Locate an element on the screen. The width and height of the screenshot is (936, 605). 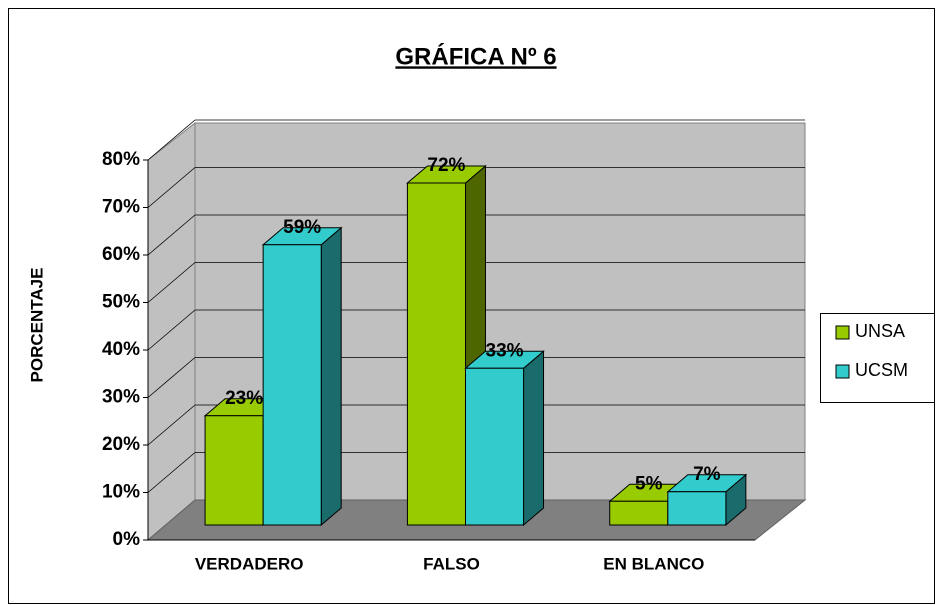
value-label: 5% is located at coordinates (649, 483).